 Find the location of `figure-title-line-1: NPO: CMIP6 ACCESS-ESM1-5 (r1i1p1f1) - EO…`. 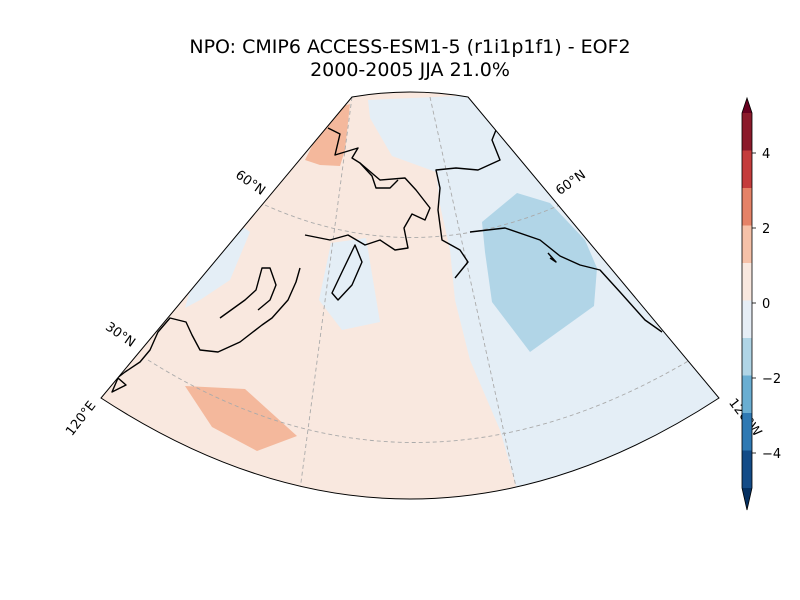

figure-title-line-1: NPO: CMIP6 ACCESS-ESM1-5 (r1i1p1f1) - EO… is located at coordinates (409, 47).